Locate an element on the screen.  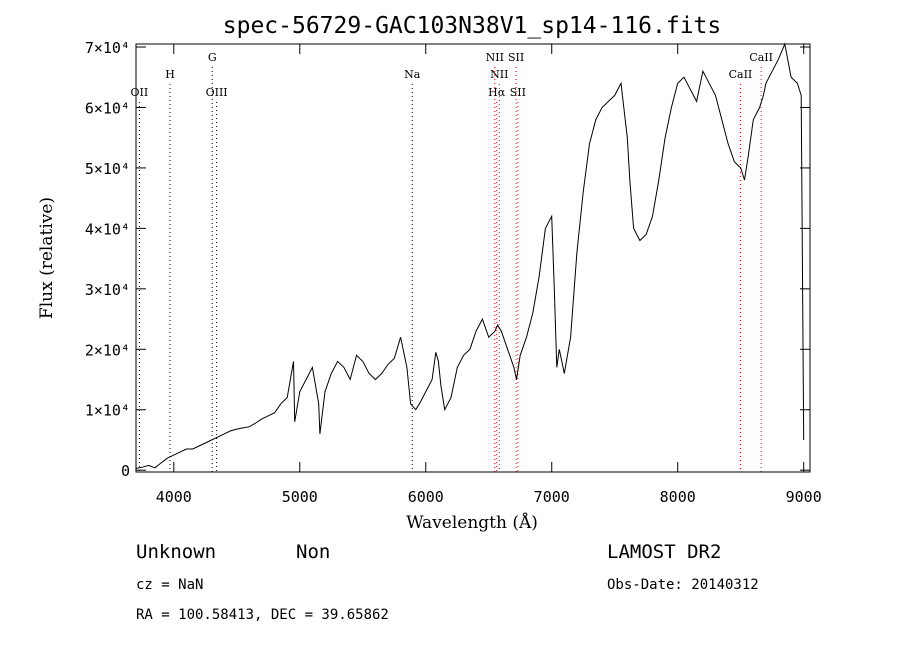
x-axis-label: Wavelength (Å) is located at coordinates (472, 522).